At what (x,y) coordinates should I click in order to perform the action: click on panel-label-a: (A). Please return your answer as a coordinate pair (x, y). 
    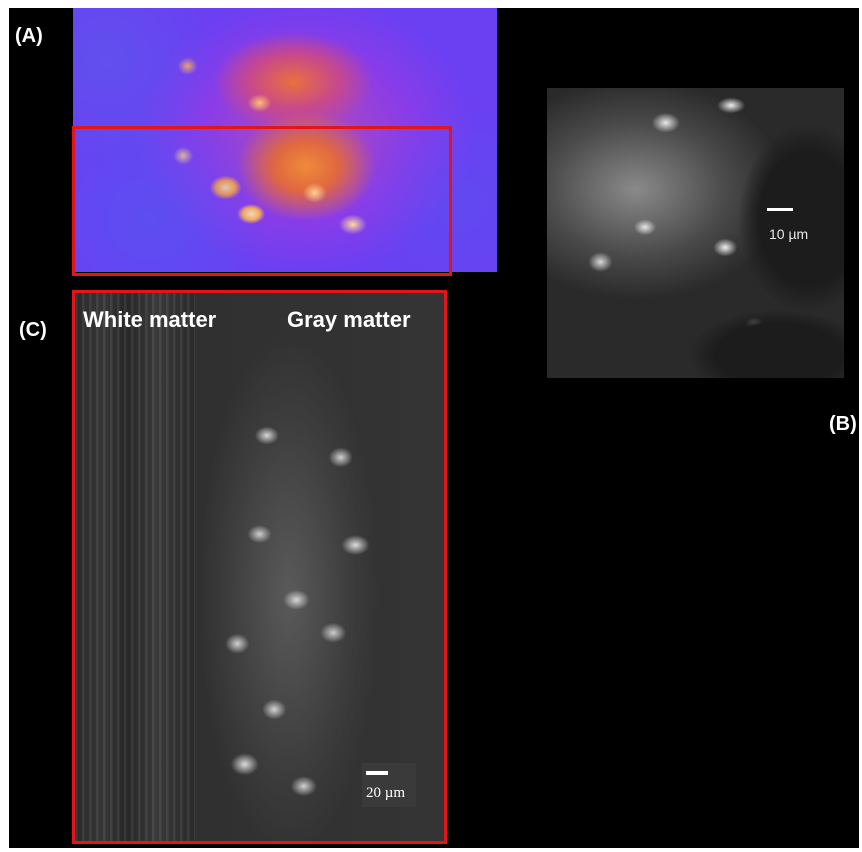
    Looking at the image, I should click on (29, 36).